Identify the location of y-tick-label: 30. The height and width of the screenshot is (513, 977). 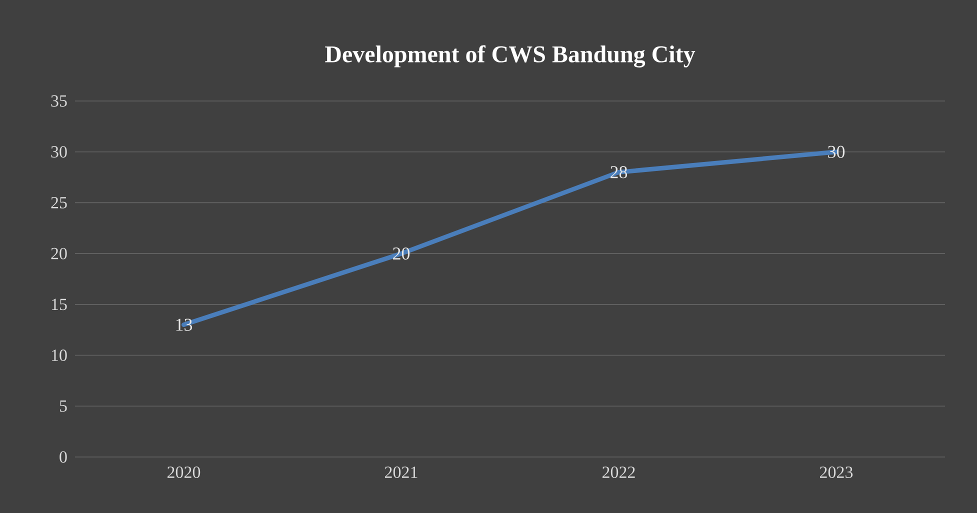
(59, 152).